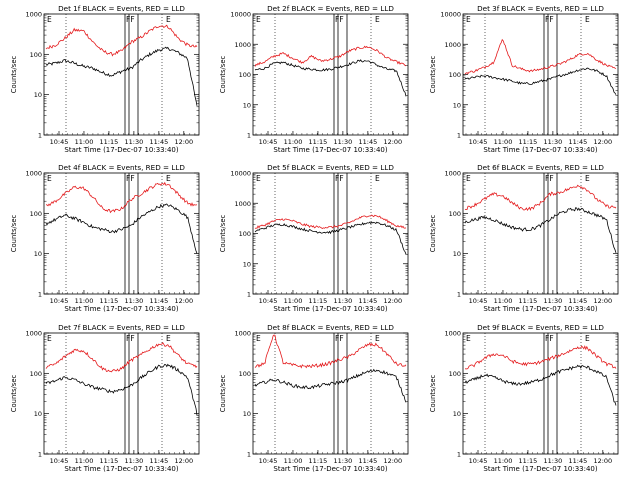 Image resolution: width=640 pixels, height=480 pixels. What do you see at coordinates (540, 327) in the screenshot?
I see `chart-title: Det 9f BLACK = Events, RED = LLD` at bounding box center [540, 327].